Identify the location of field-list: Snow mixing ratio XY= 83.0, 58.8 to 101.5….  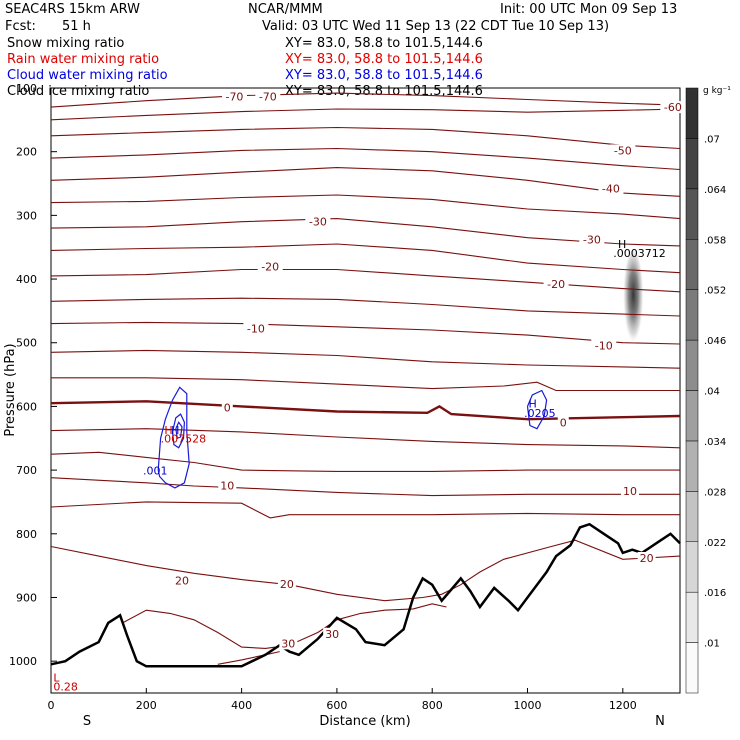
(245, 67).